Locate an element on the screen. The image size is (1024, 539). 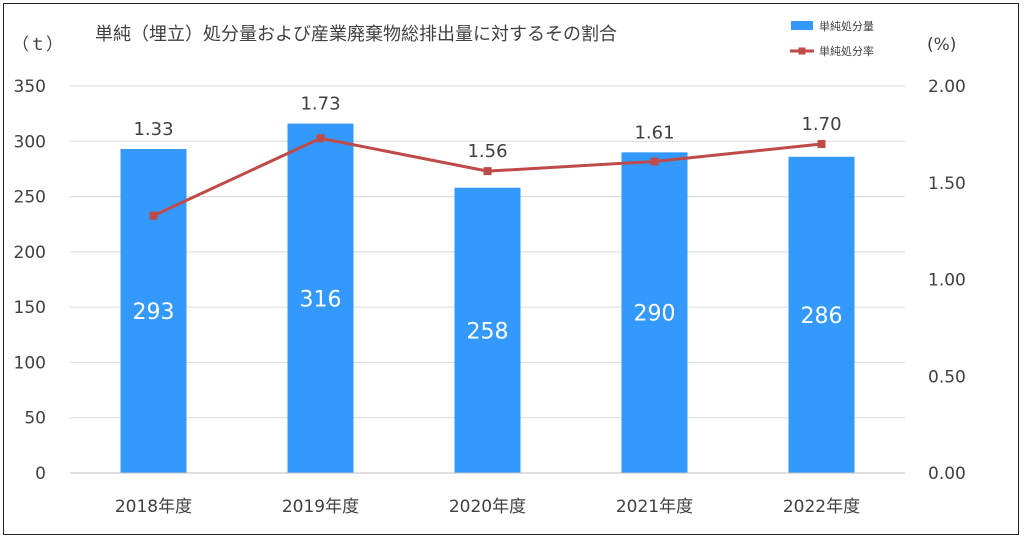
left-tick-label: 50 is located at coordinates (35, 419).